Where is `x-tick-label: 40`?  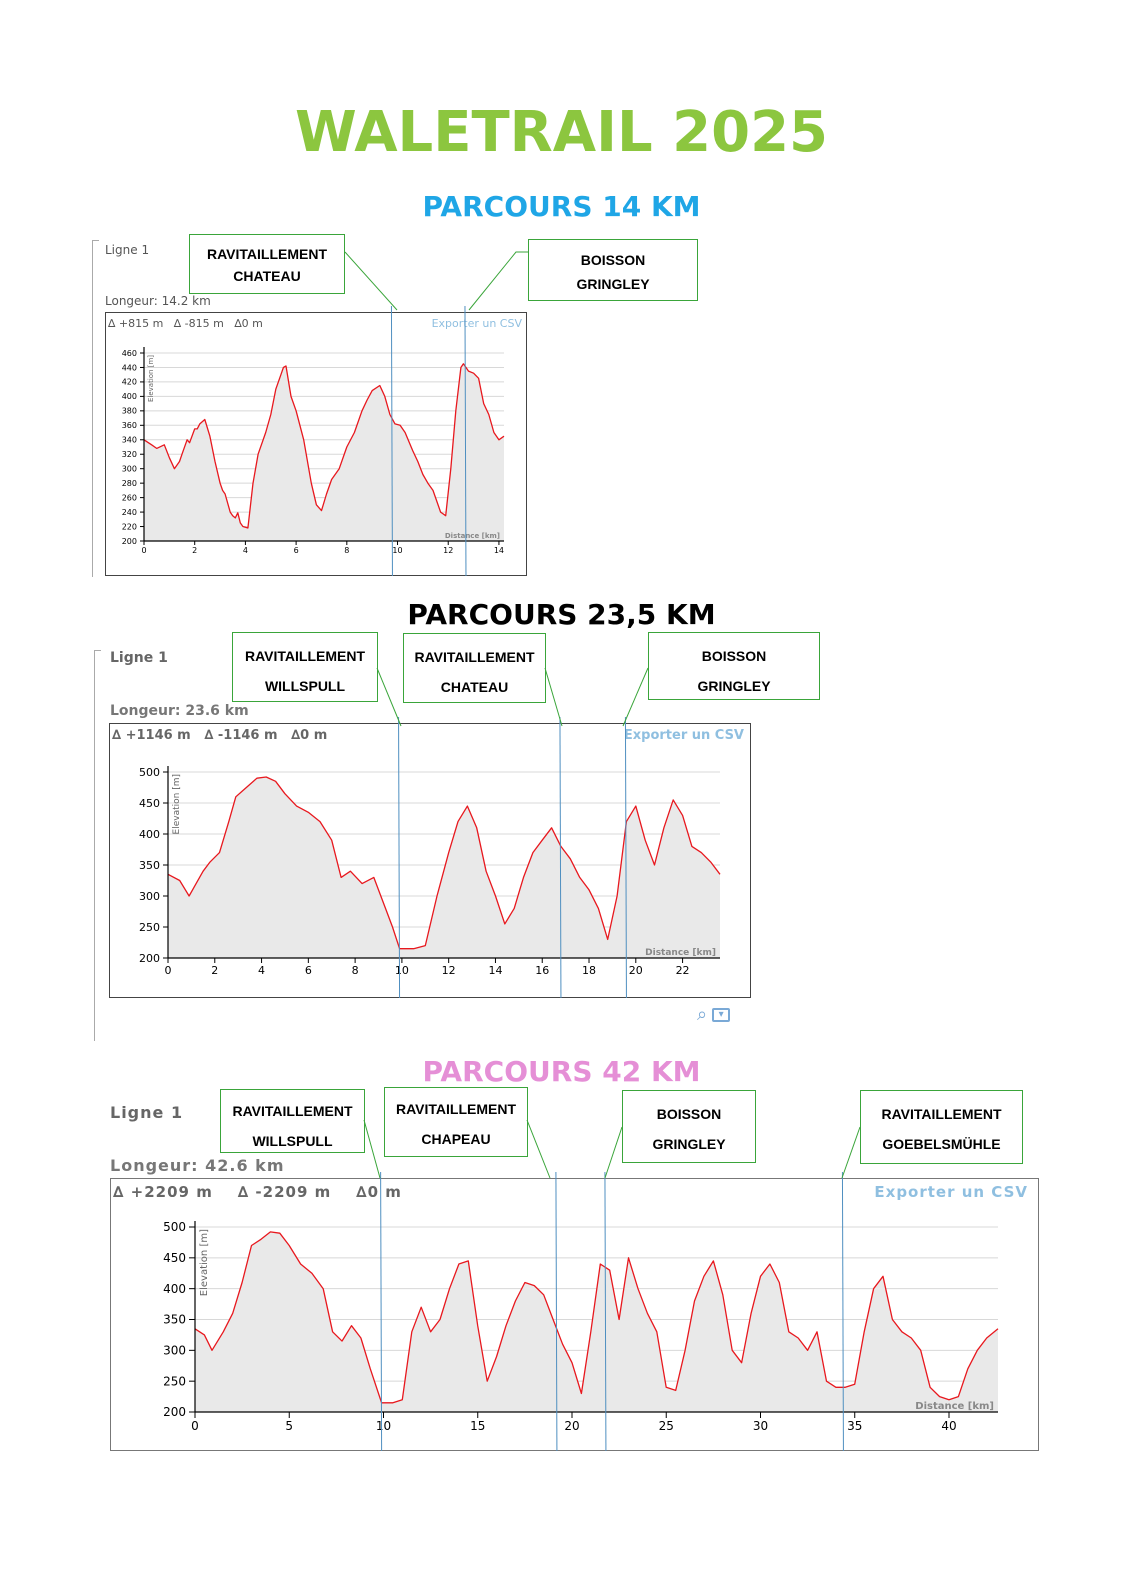 x-tick-label: 40 is located at coordinates (948, 1426).